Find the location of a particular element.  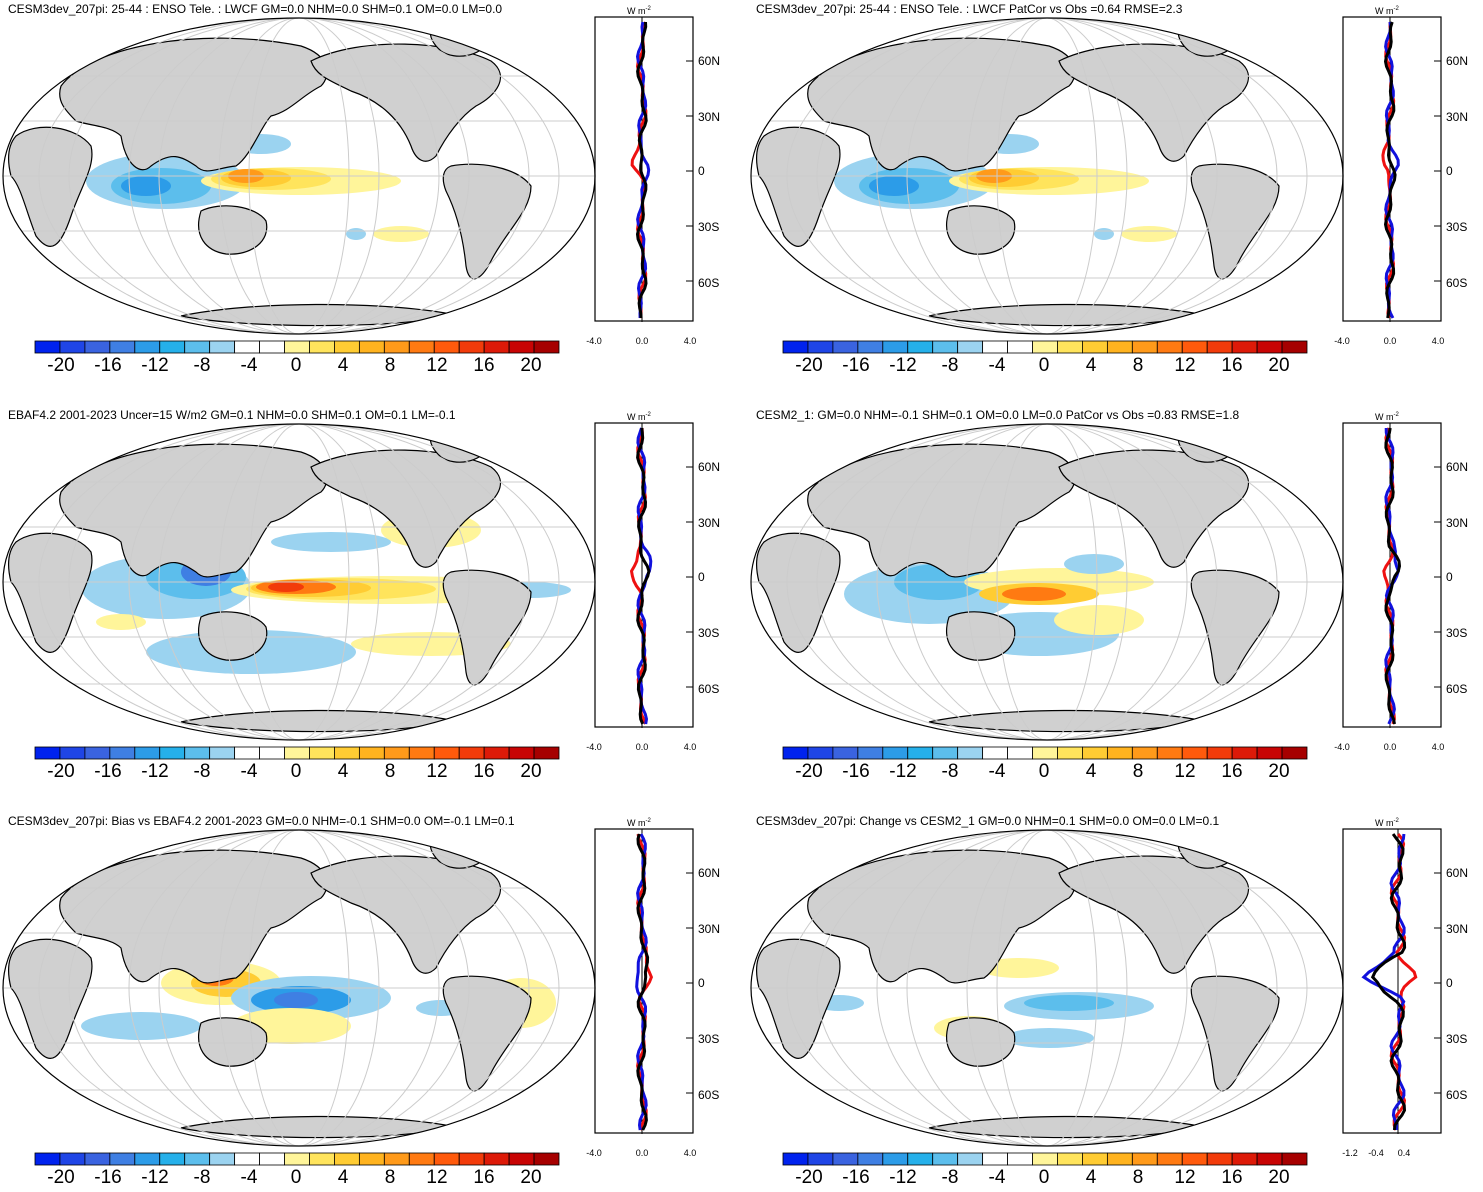

land-australia is located at coordinates (981, 1042).